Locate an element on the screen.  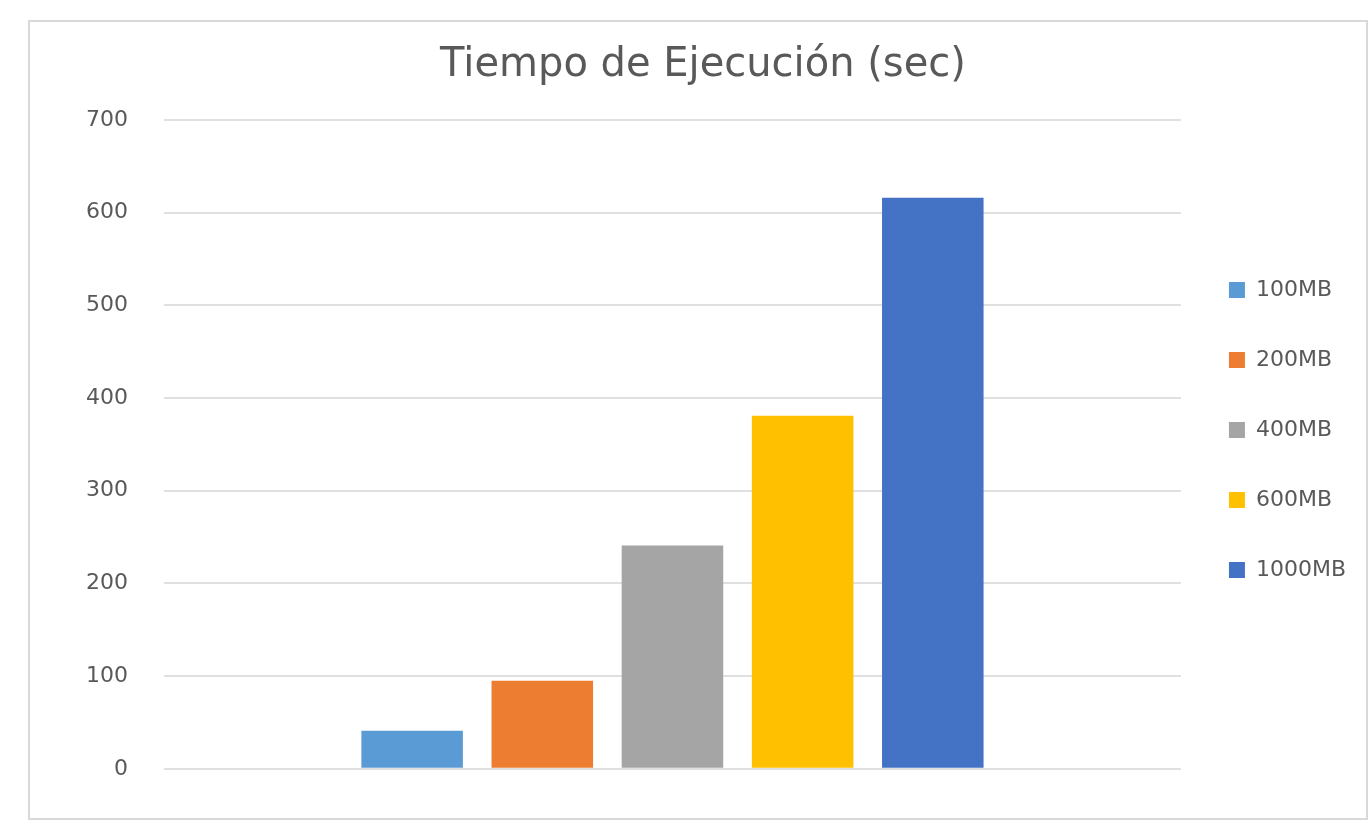
legend-label: 400MB is located at coordinates (1294, 428).